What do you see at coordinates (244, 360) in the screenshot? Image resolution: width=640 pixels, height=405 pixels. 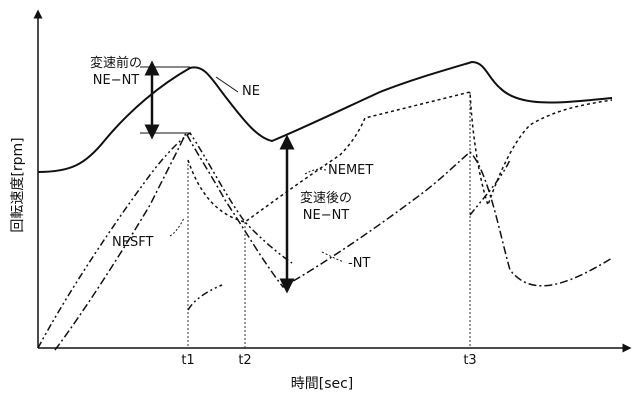 I see `tick-label-t2: t2` at bounding box center [244, 360].